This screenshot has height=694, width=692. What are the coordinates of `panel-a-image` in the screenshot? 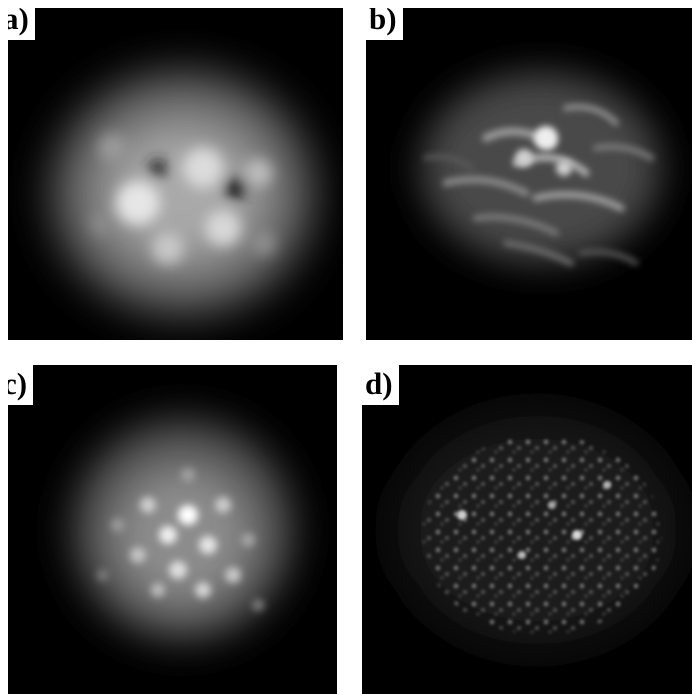 It's located at (183, 193).